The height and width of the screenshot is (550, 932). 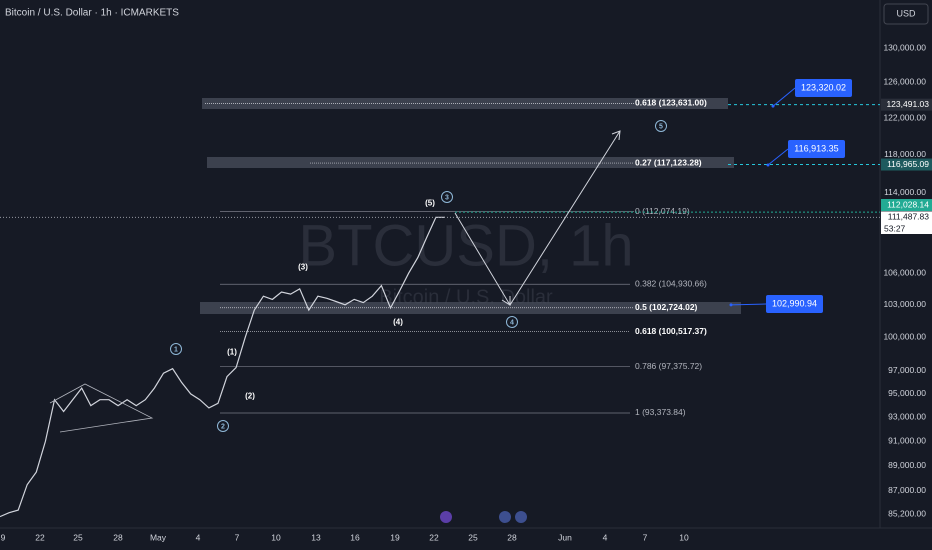 I want to click on wave-label: 4, so click(x=512, y=322).